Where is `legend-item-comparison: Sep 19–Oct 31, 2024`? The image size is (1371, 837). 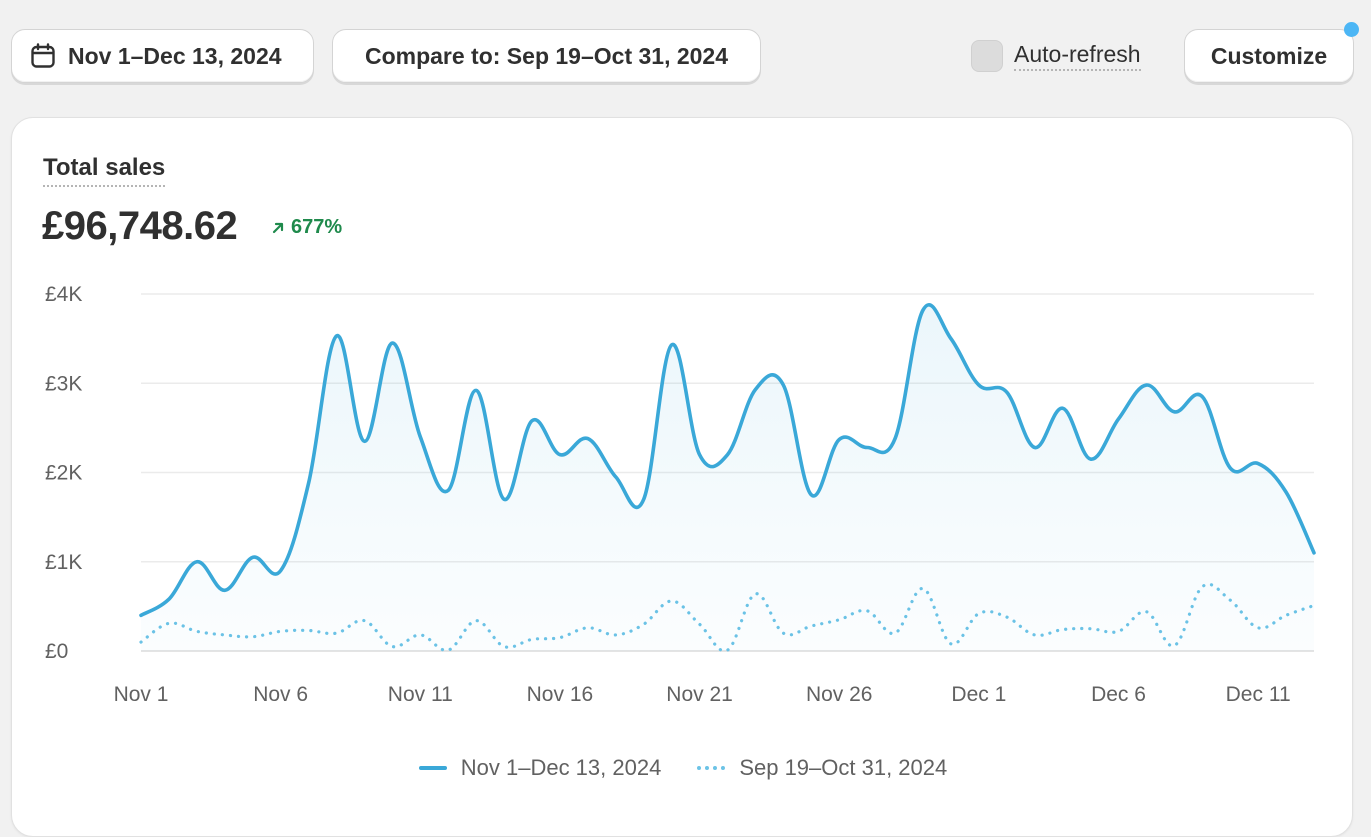 legend-item-comparison: Sep 19–Oct 31, 2024 is located at coordinates (822, 768).